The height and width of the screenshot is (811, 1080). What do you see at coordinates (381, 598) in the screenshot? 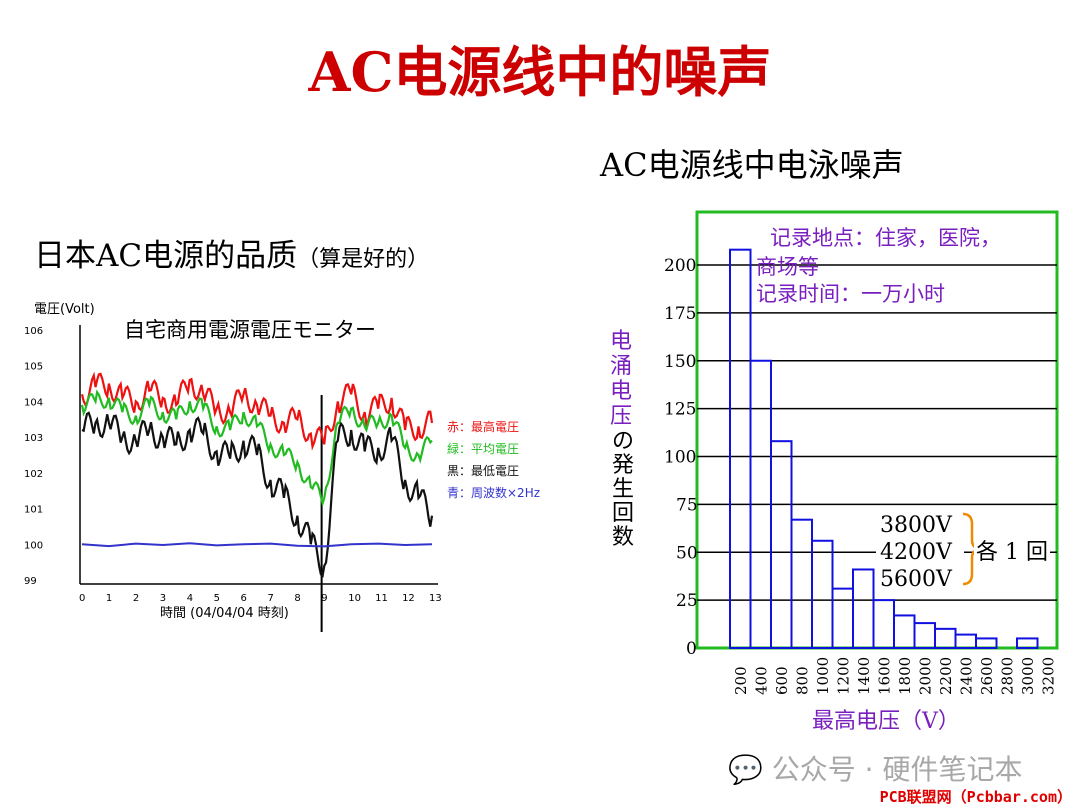
I see `left-xtick-label: 11` at bounding box center [381, 598].